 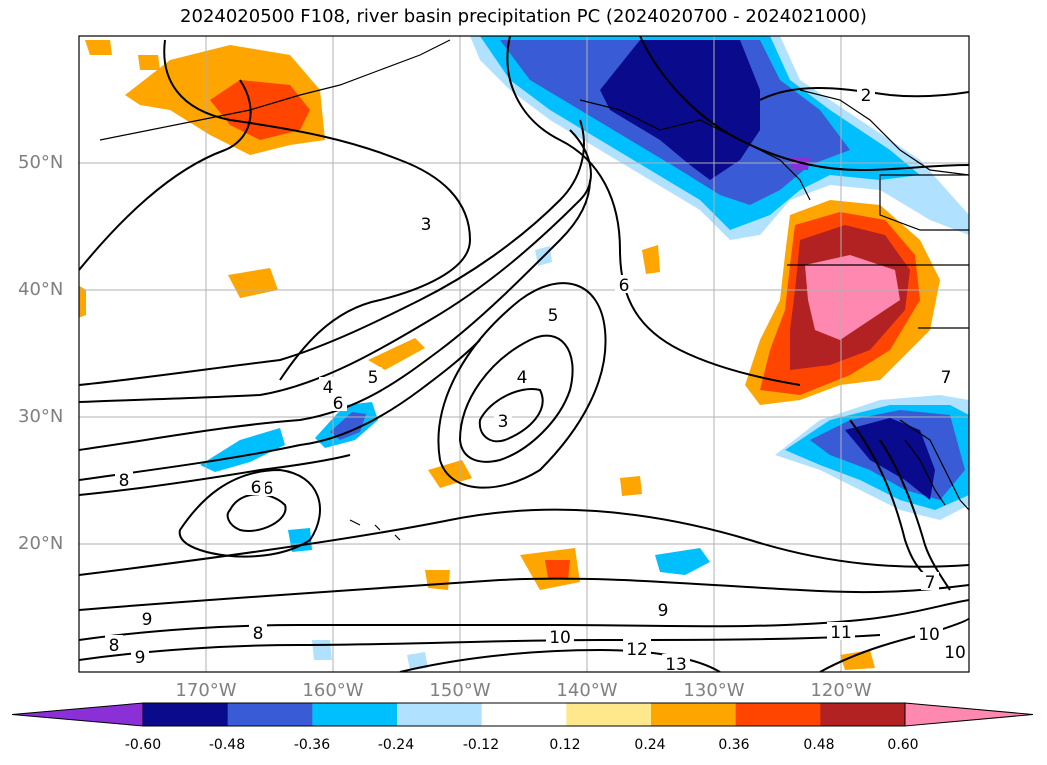 I want to click on svg-text: 2, so click(x=866, y=96).